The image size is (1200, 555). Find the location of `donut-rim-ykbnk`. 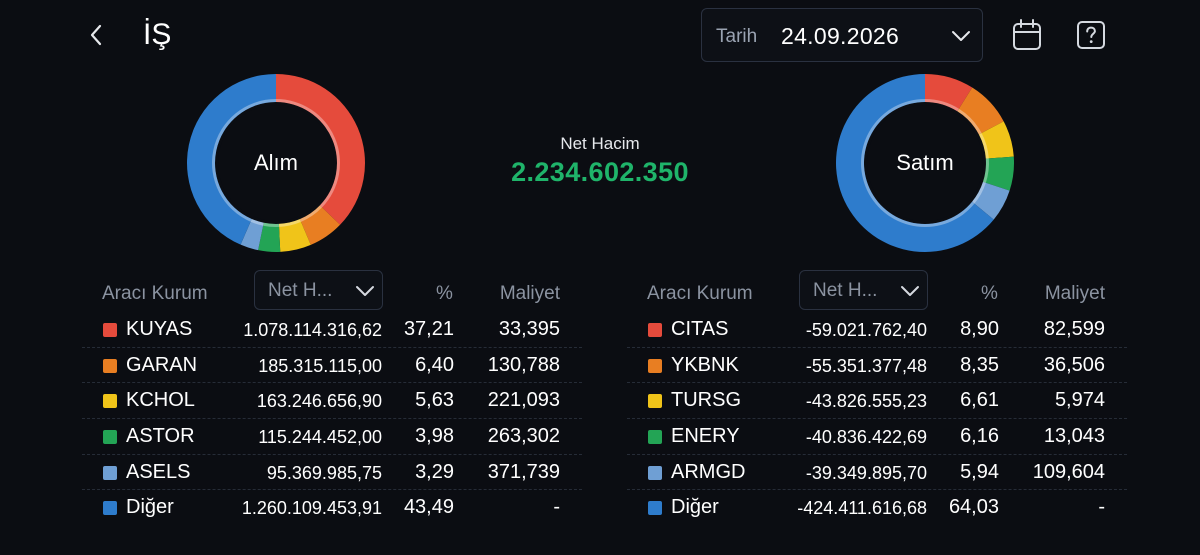

donut-rim-ykbnk is located at coordinates (969, 121).